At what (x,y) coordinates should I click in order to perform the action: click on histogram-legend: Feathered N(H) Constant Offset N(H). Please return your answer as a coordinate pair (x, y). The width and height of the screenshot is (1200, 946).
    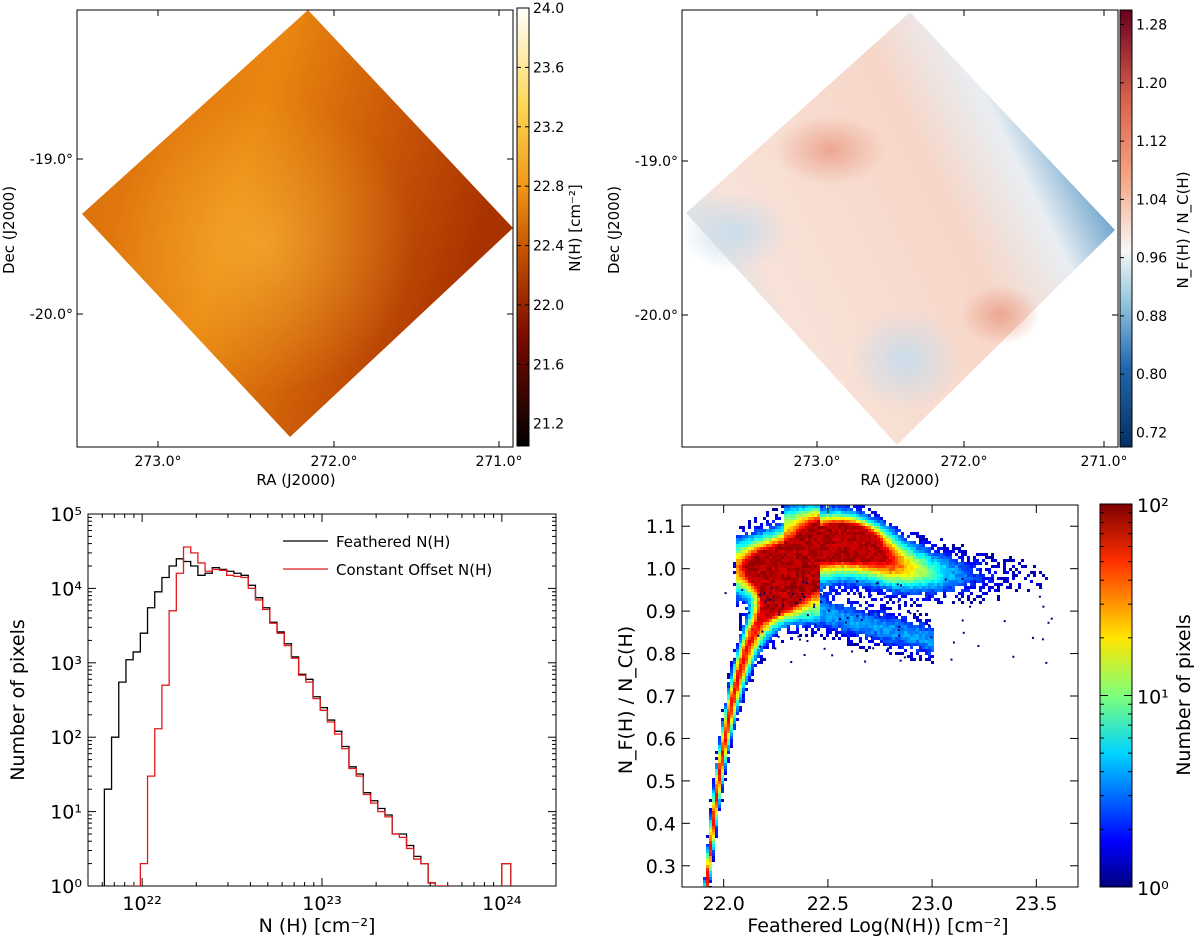
    Looking at the image, I should click on (387, 556).